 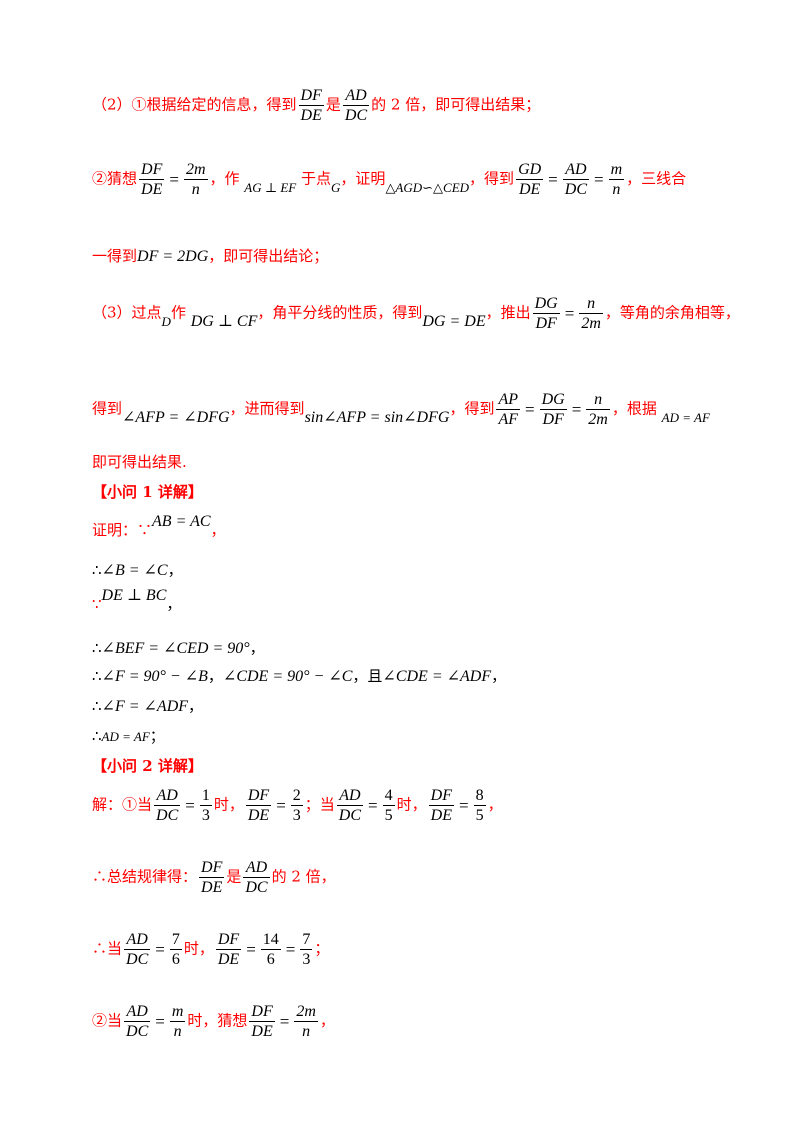 What do you see at coordinates (546, 304) in the screenshot?
I see `numerator: DG` at bounding box center [546, 304].